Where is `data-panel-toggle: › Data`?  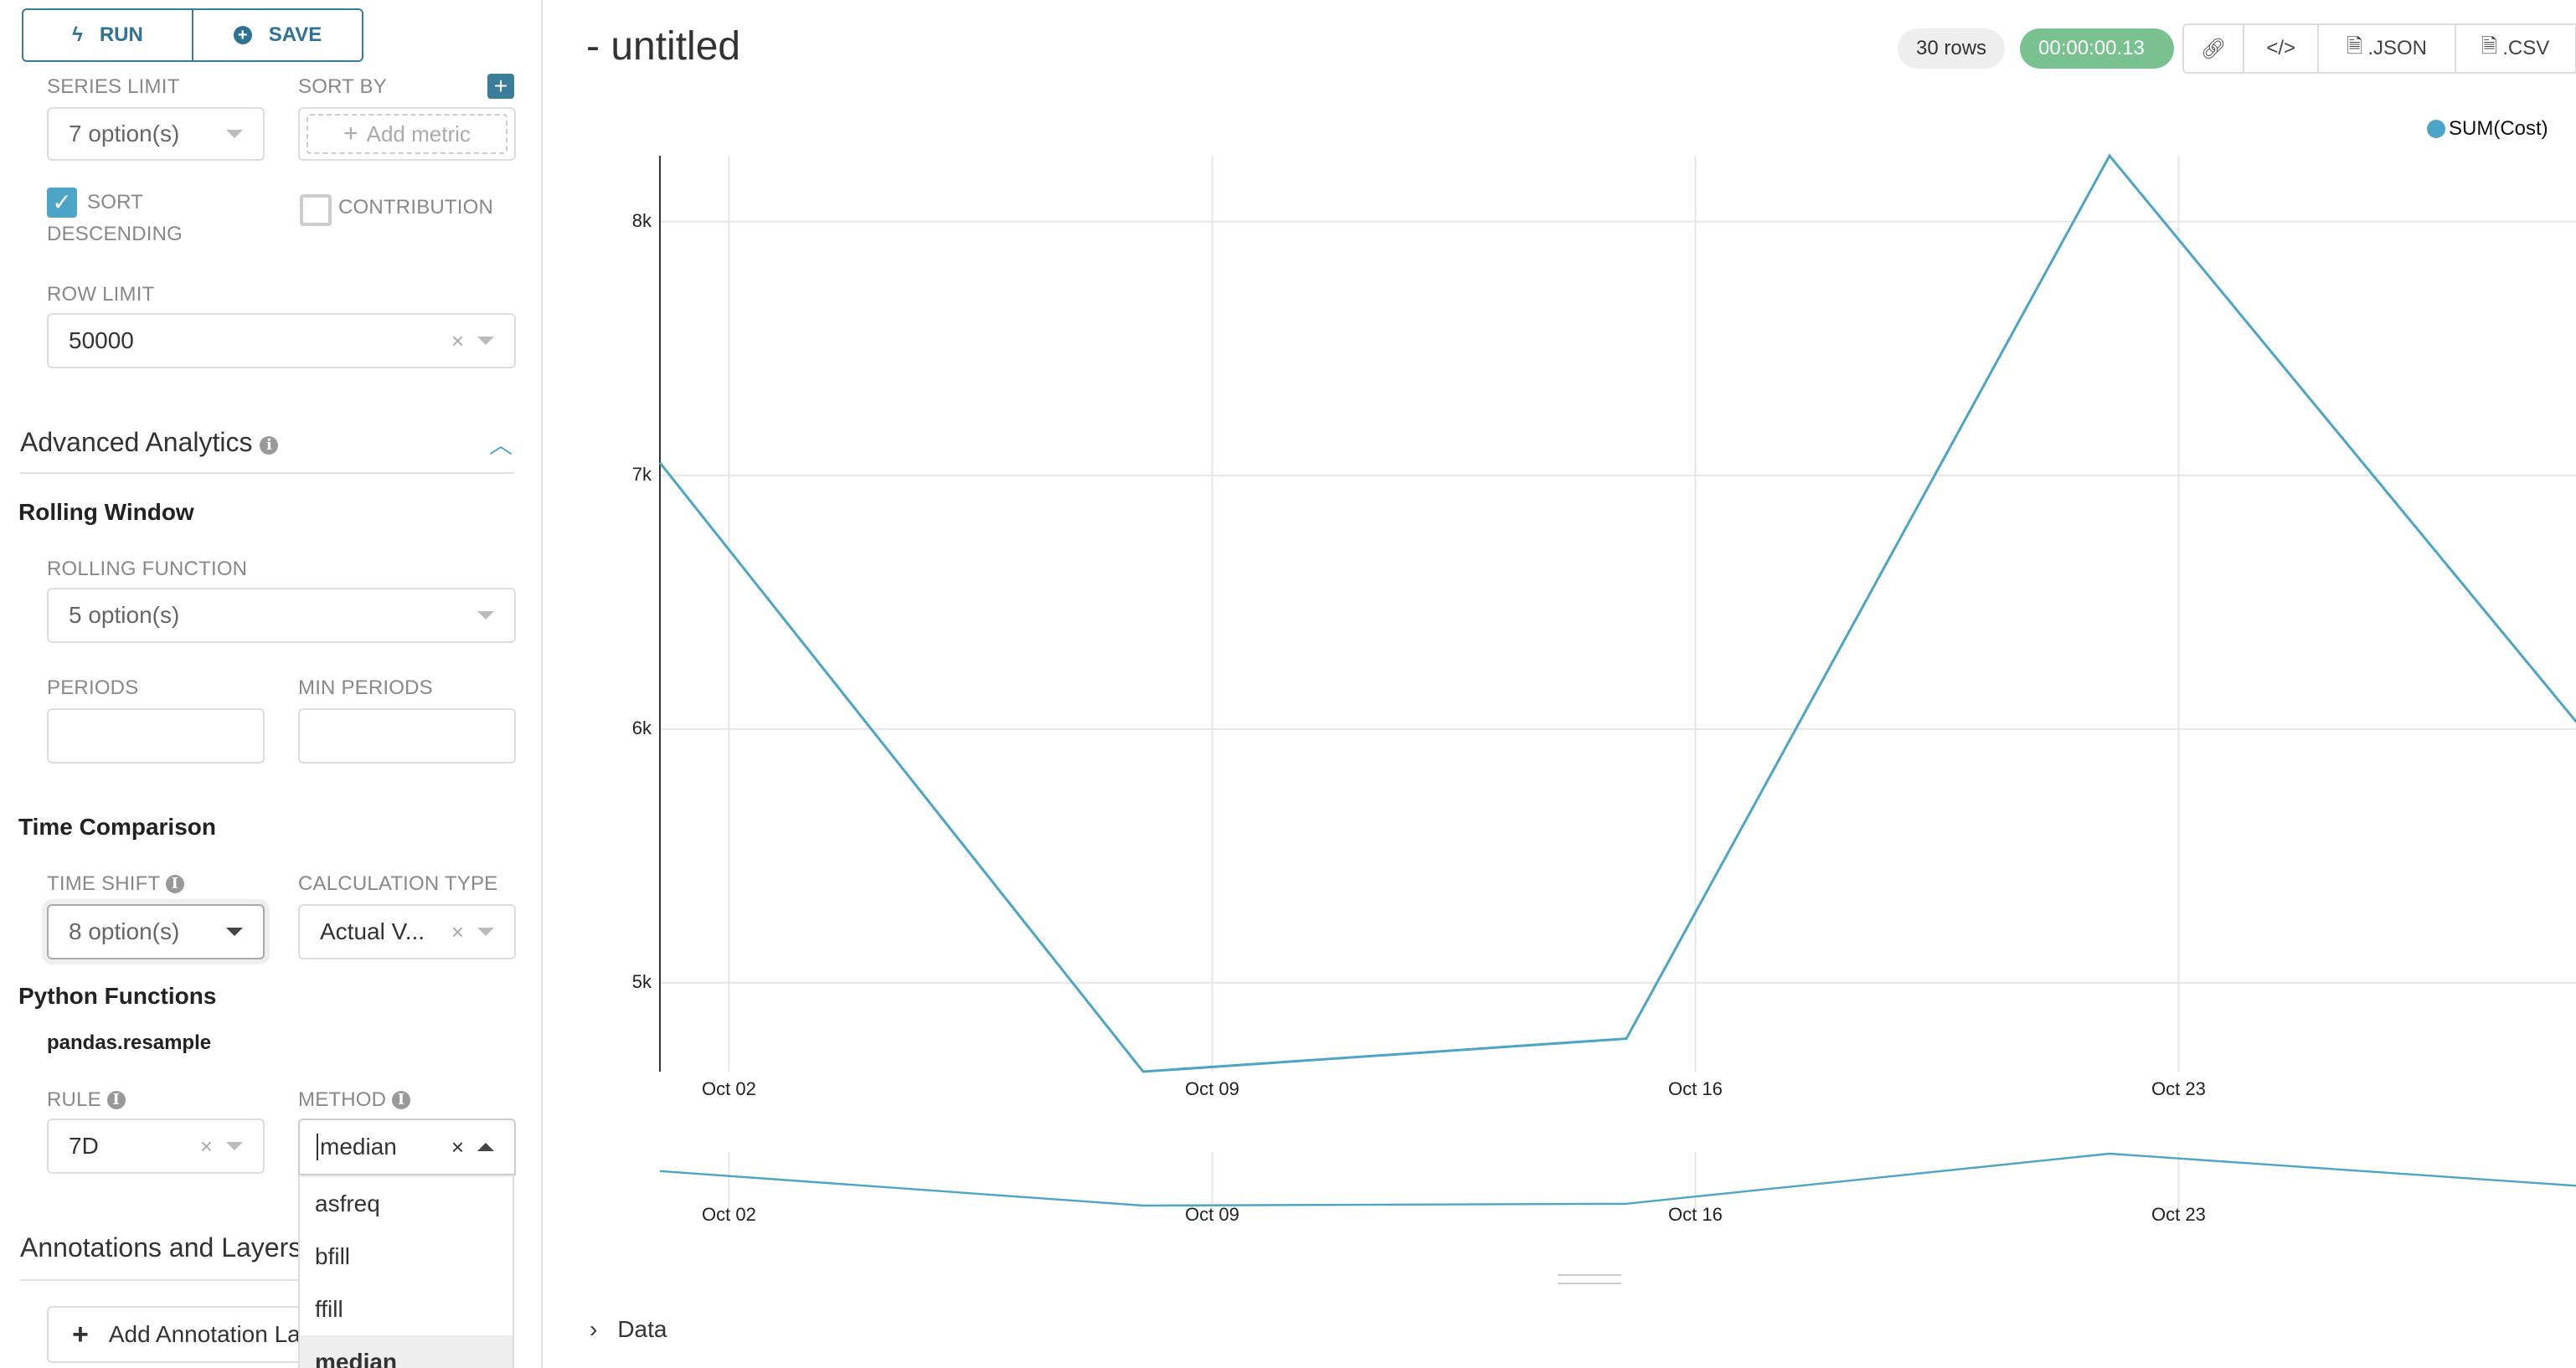
data-panel-toggle: › Data is located at coordinates (628, 1329).